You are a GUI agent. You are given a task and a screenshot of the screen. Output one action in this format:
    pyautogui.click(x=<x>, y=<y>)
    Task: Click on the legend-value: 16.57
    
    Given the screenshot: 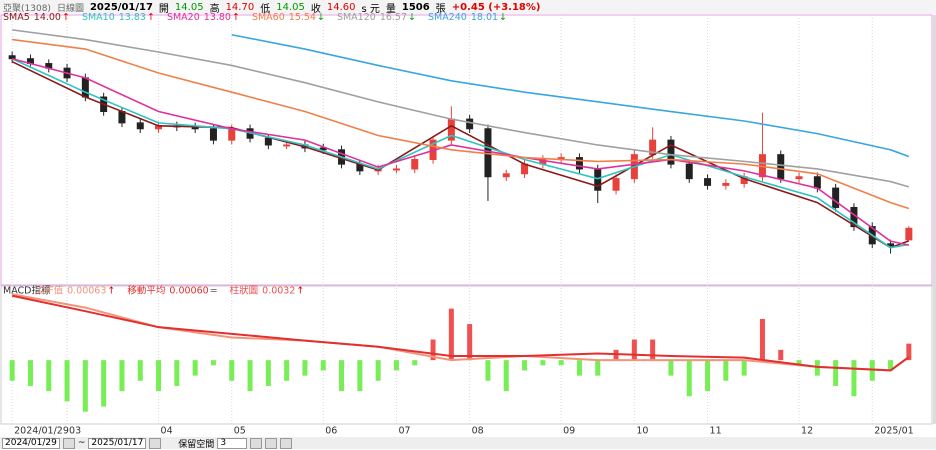 What is the action you would take?
    pyautogui.click(x=393, y=17)
    